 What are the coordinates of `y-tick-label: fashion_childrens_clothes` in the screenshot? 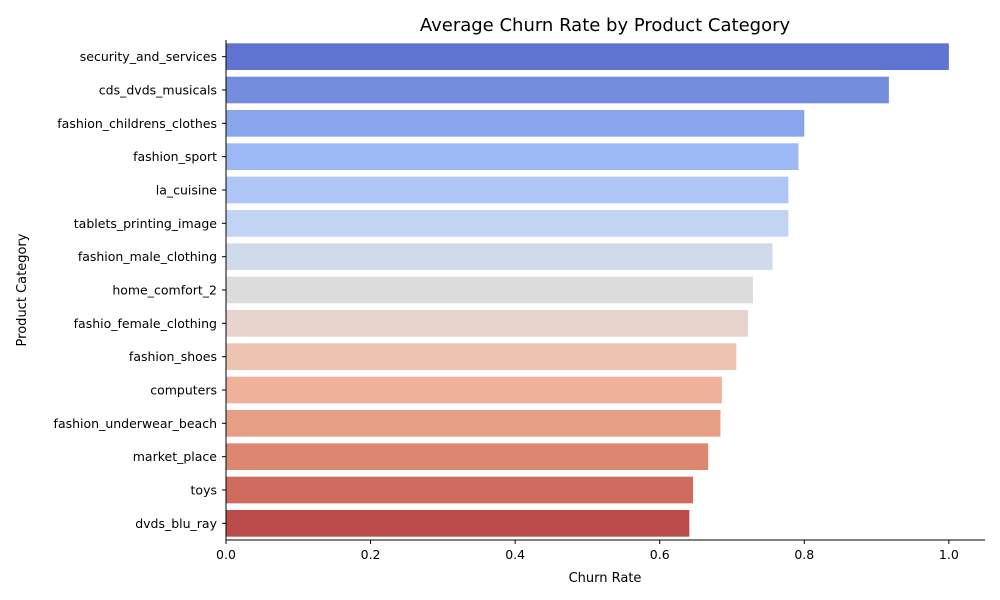 It's located at (137, 123).